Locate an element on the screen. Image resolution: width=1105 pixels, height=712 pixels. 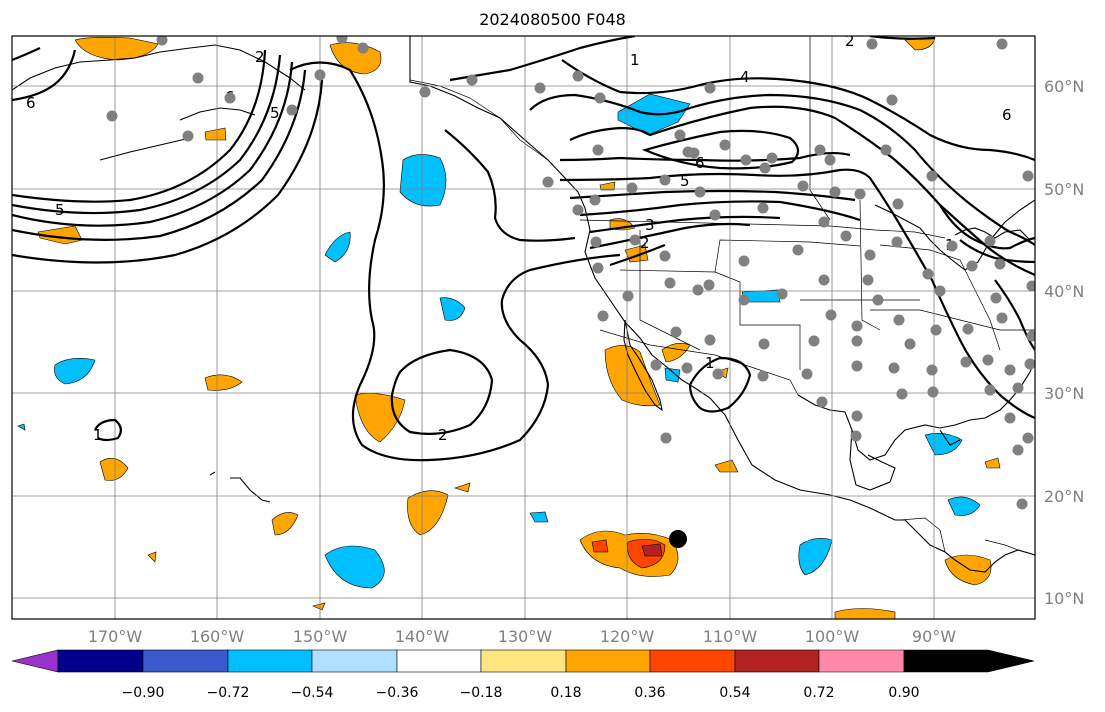
lat-tick: 60°N is located at coordinates (1064, 86).